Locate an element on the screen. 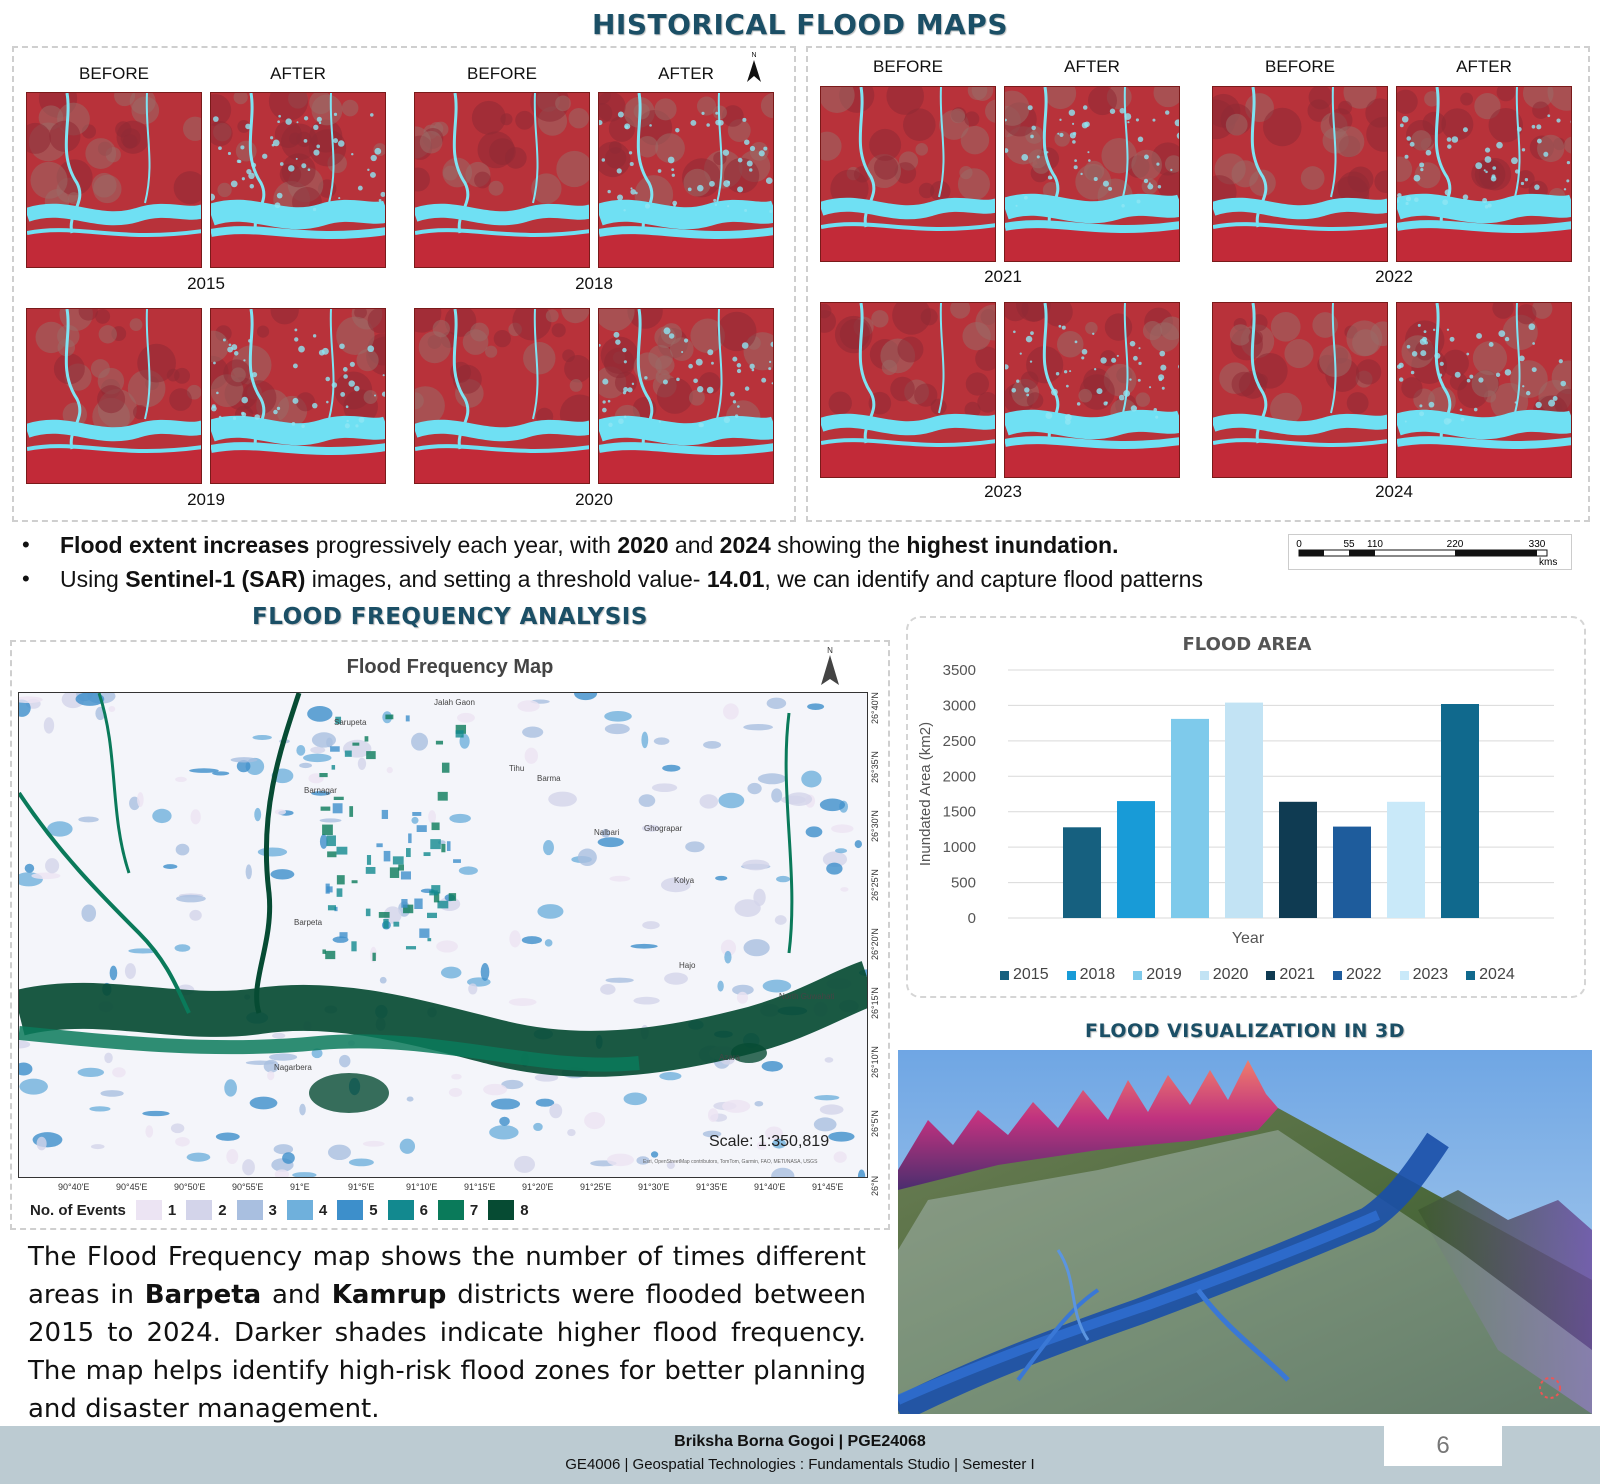 This screenshot has width=1600, height=1484. chart-legend: 2015 2018 2019 2020 2021 2022 2023 2024 is located at coordinates (1266, 975).